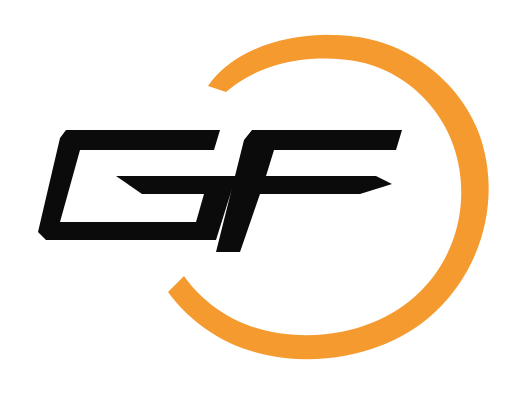  I want to click on letter-g, so click(137, 185).